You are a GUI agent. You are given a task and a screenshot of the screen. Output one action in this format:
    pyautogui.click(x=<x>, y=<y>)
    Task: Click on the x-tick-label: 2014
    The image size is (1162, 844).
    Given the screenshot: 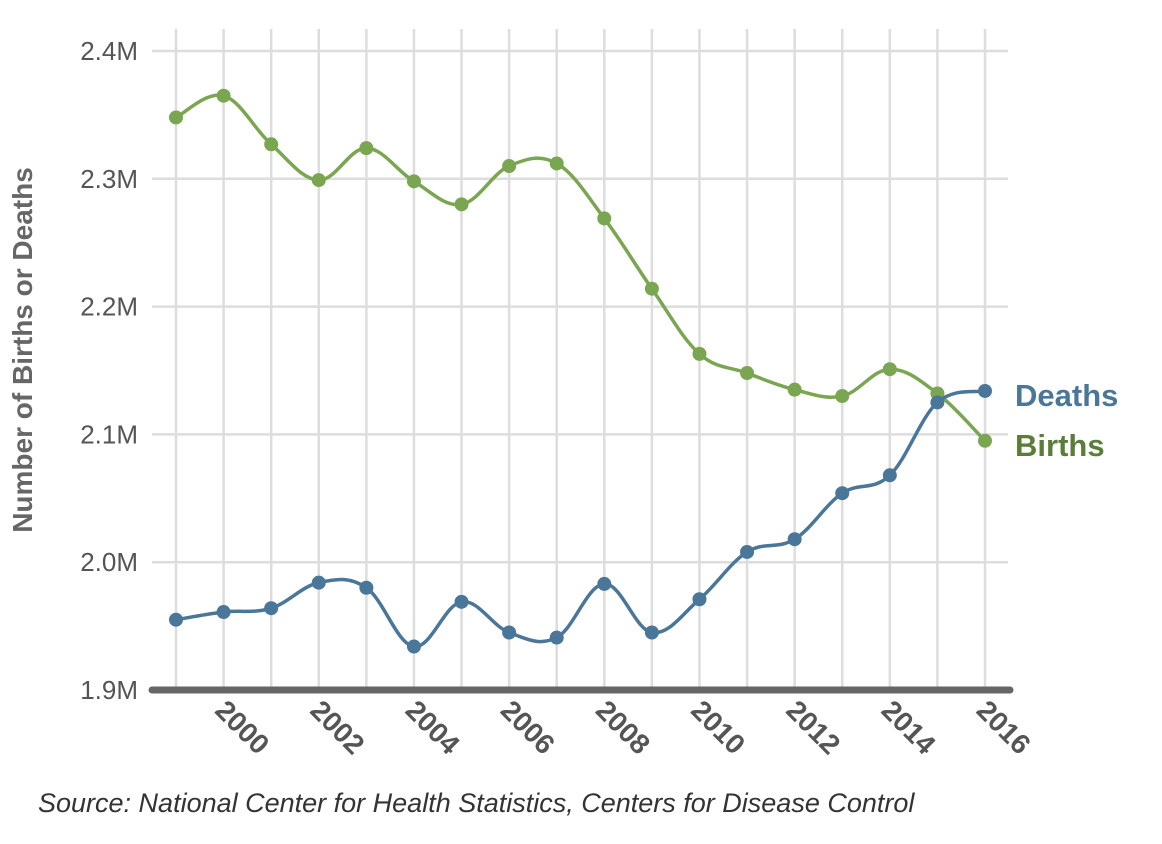 What is the action you would take?
    pyautogui.click(x=909, y=727)
    